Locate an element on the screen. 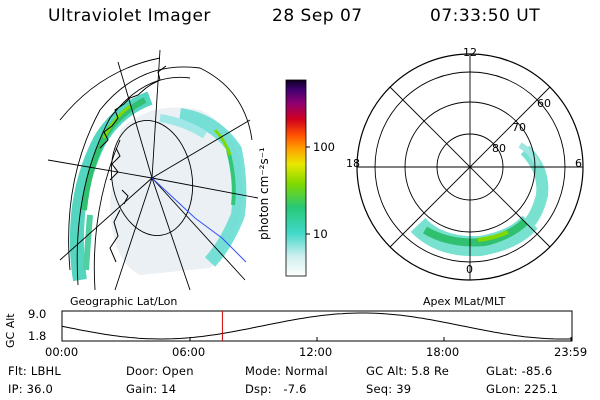 The image size is (600, 400). timeline-y-tick-low: 1.8 is located at coordinates (37, 336).